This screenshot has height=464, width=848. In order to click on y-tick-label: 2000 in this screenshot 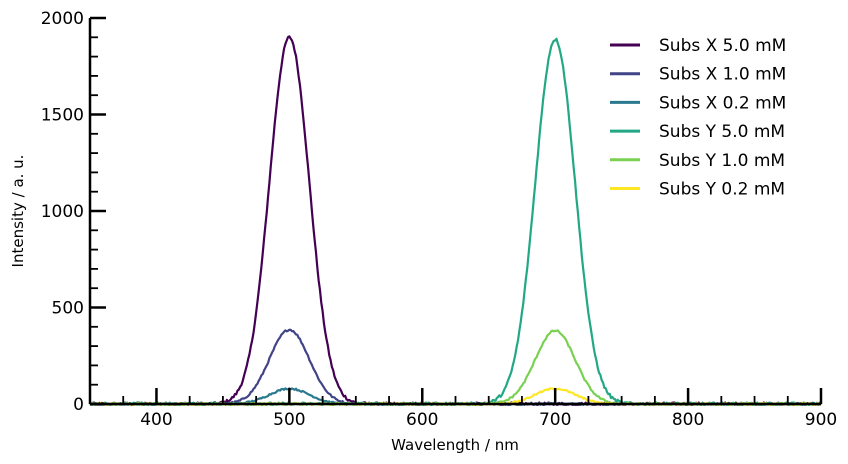, I will do `click(62, 19)`.